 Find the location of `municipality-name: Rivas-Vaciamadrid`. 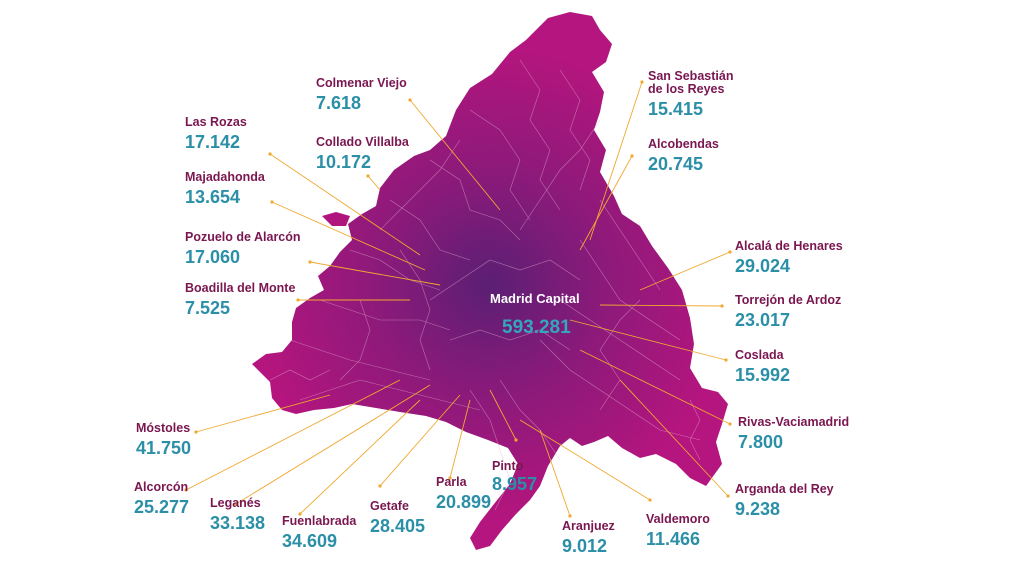

municipality-name: Rivas-Vaciamadrid is located at coordinates (794, 422).